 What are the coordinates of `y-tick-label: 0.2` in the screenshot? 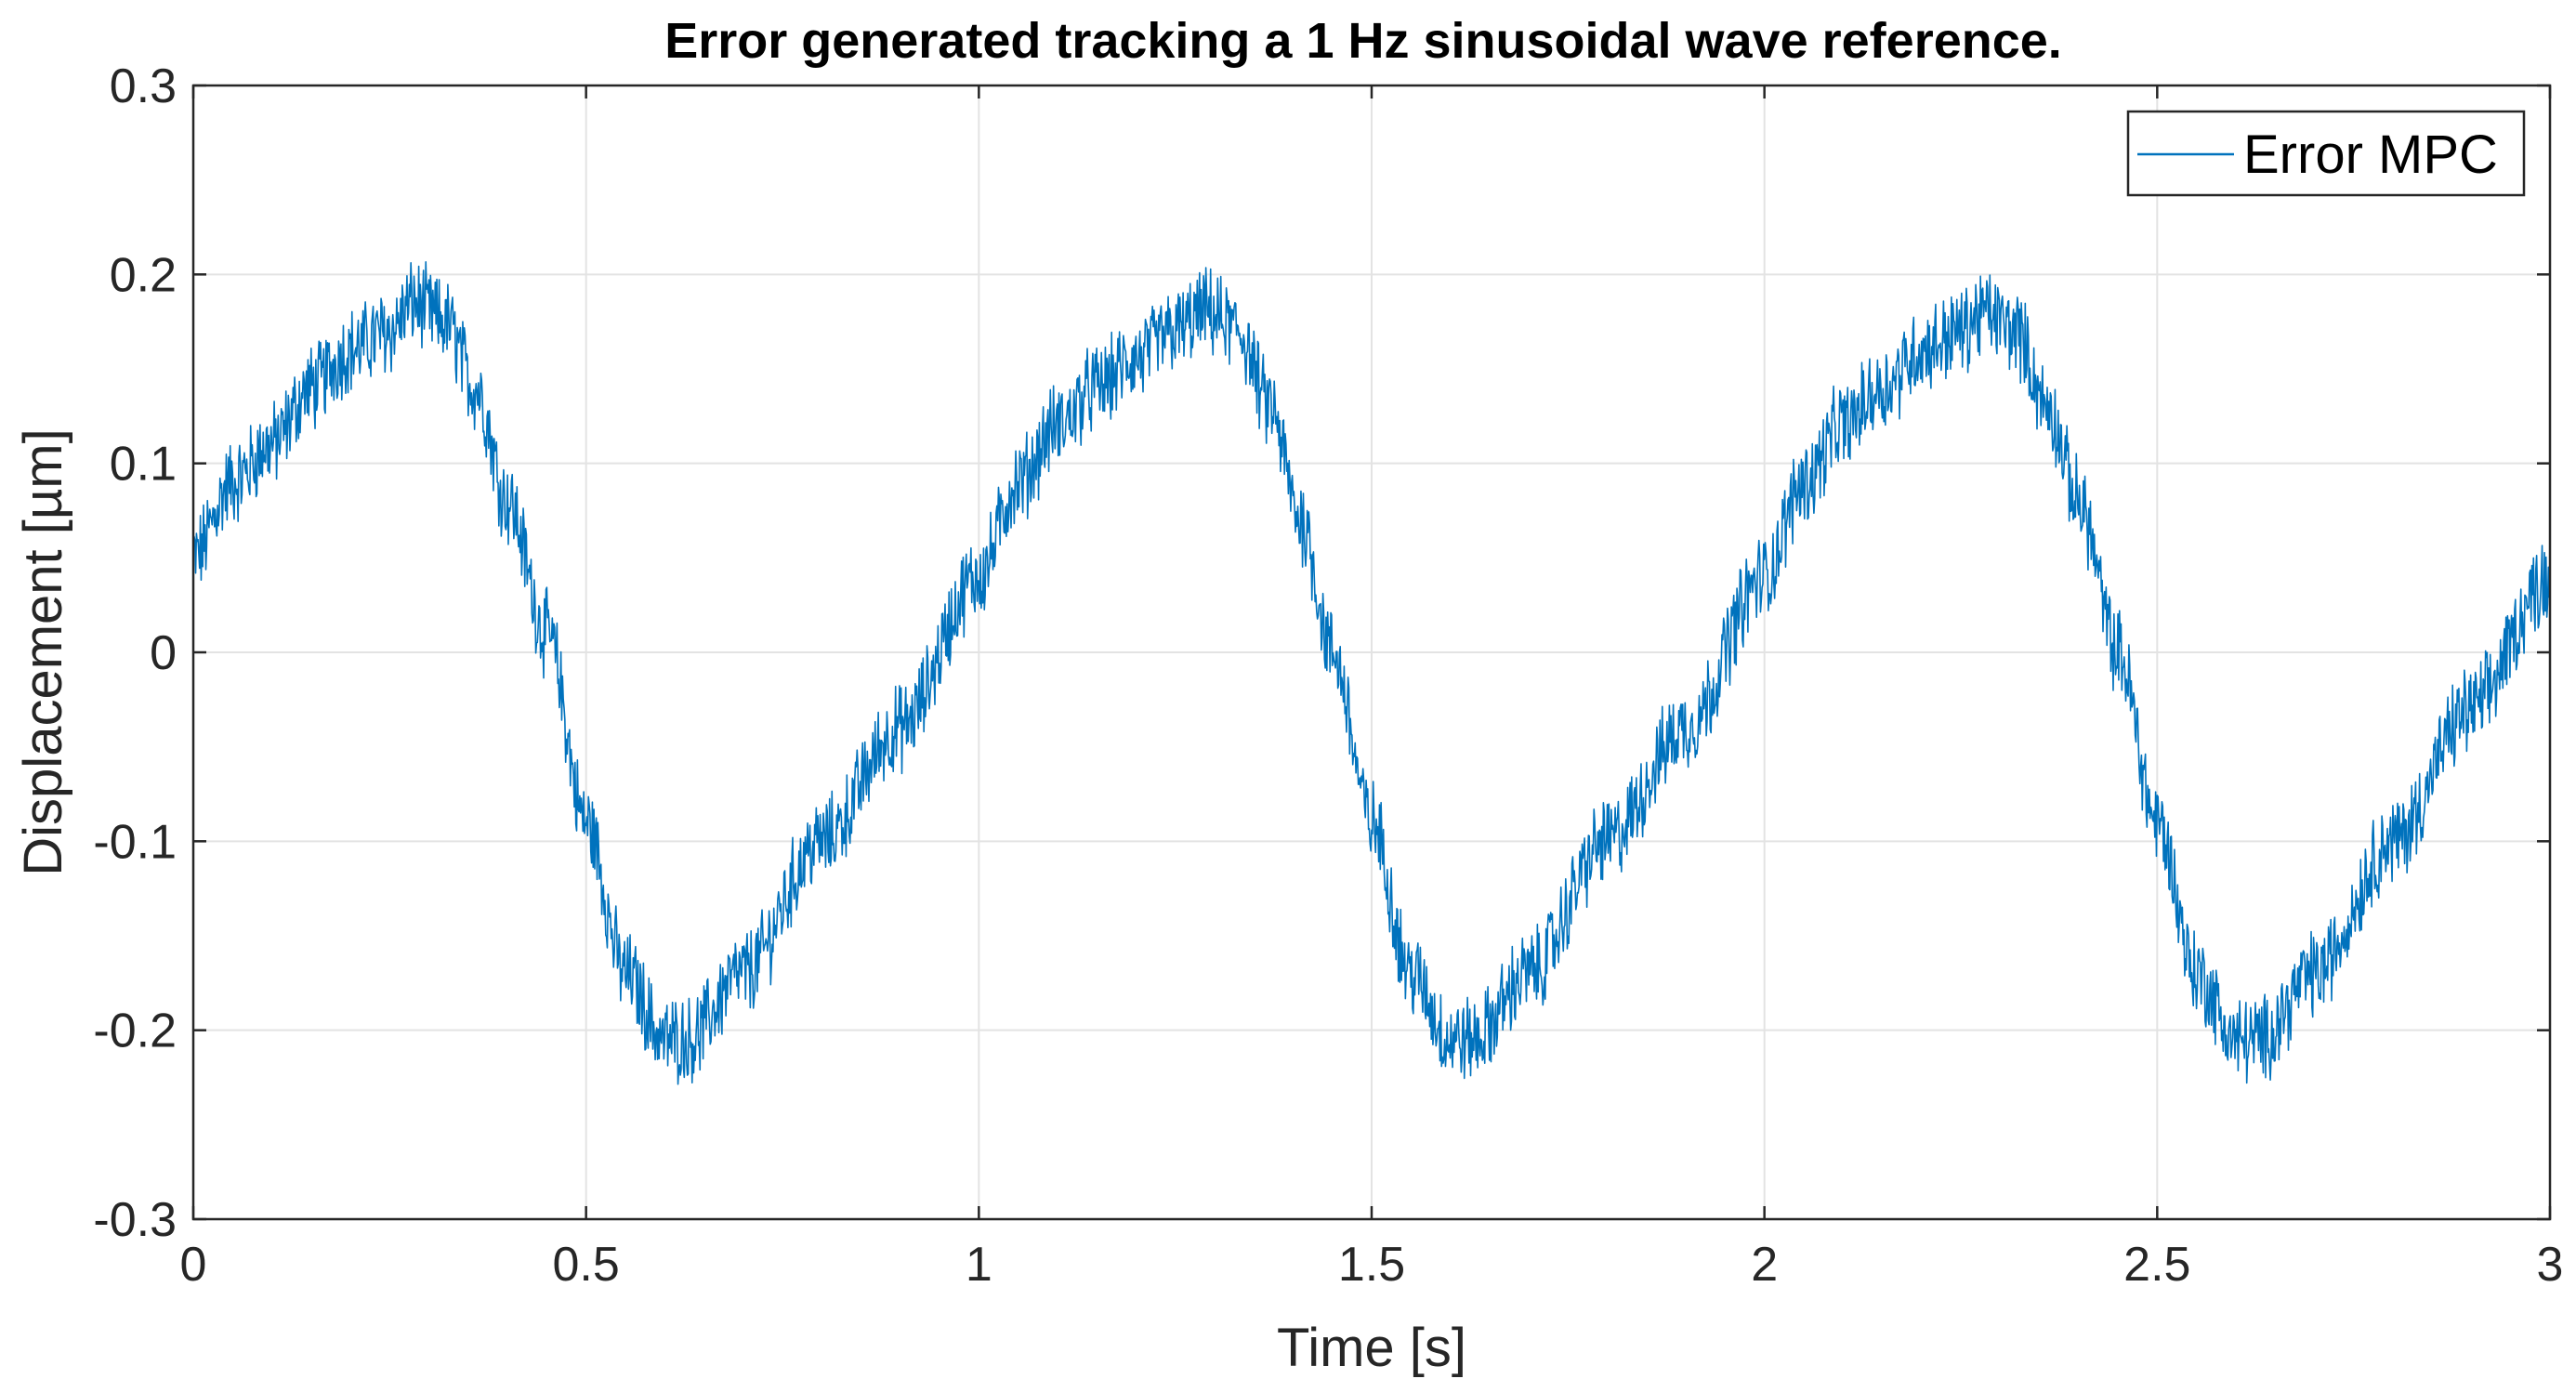 It's located at (143, 275).